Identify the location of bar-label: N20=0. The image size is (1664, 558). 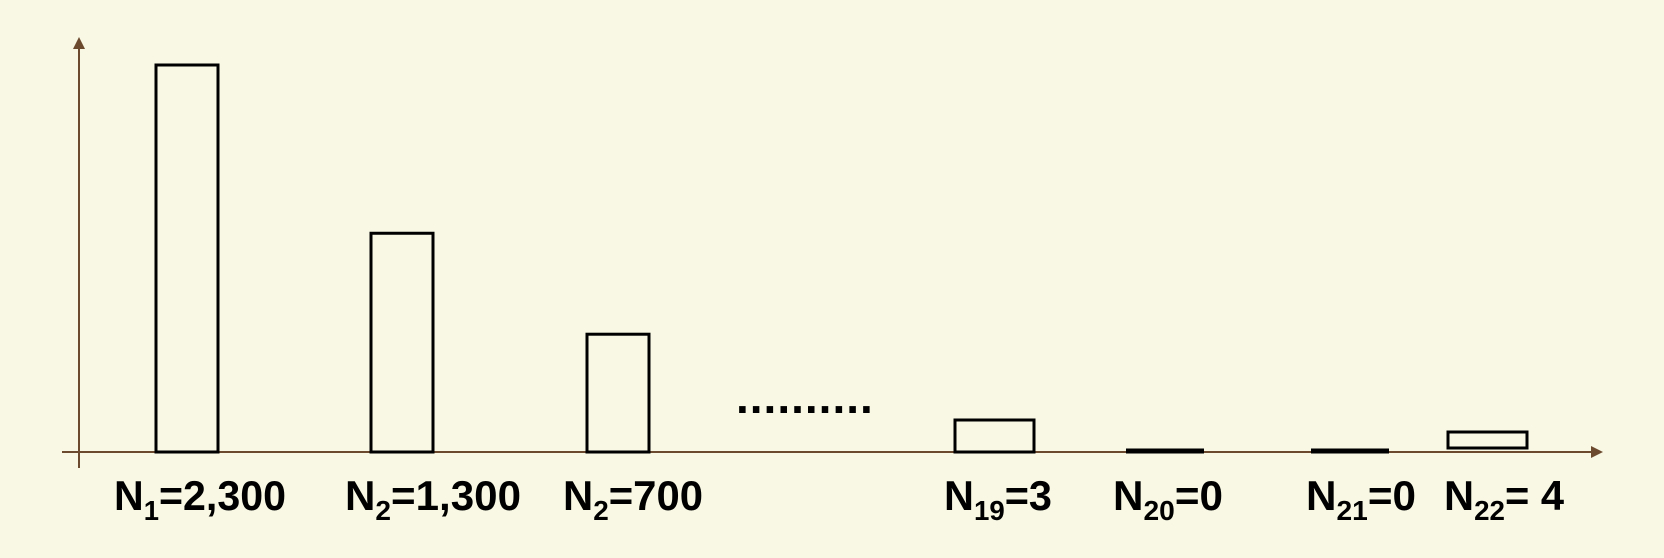
(1168, 499).